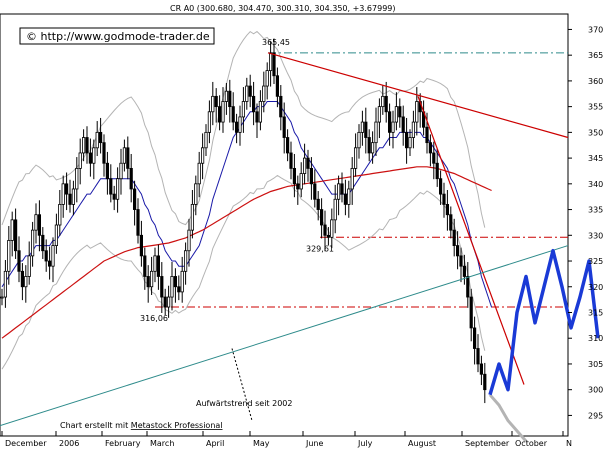  Describe the element at coordinates (26, 443) in the screenshot. I see `x-tick-label: December` at that location.